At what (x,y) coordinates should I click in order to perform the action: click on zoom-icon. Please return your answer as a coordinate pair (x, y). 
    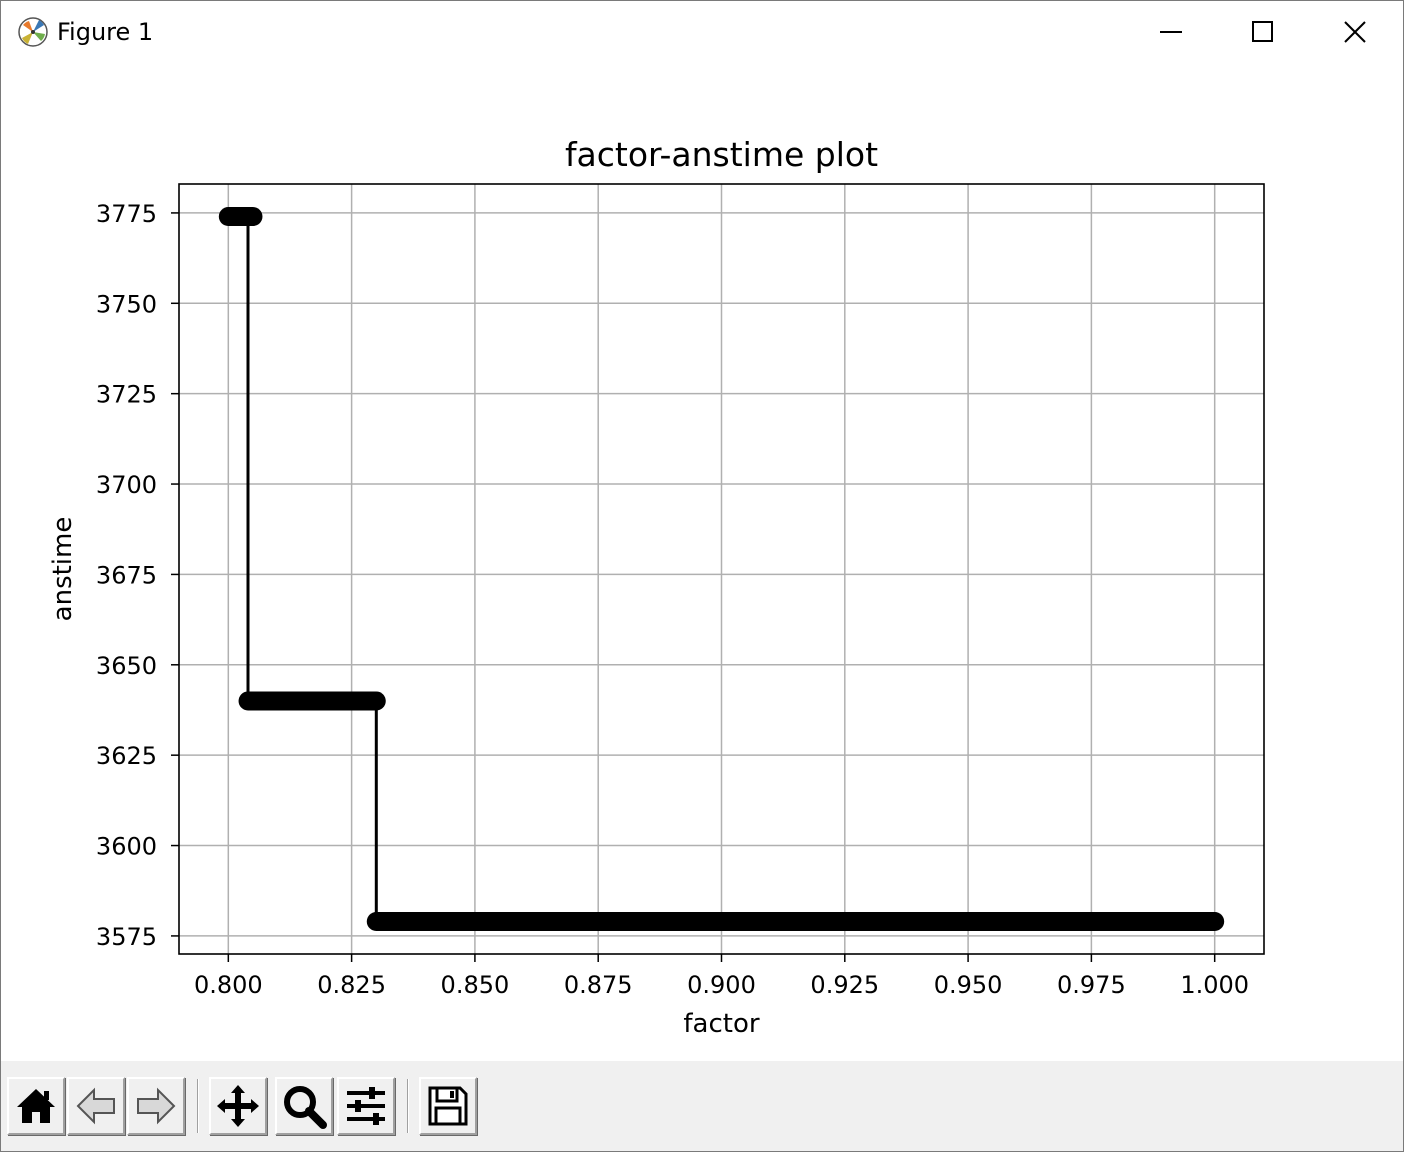
    Looking at the image, I should click on (305, 1107).